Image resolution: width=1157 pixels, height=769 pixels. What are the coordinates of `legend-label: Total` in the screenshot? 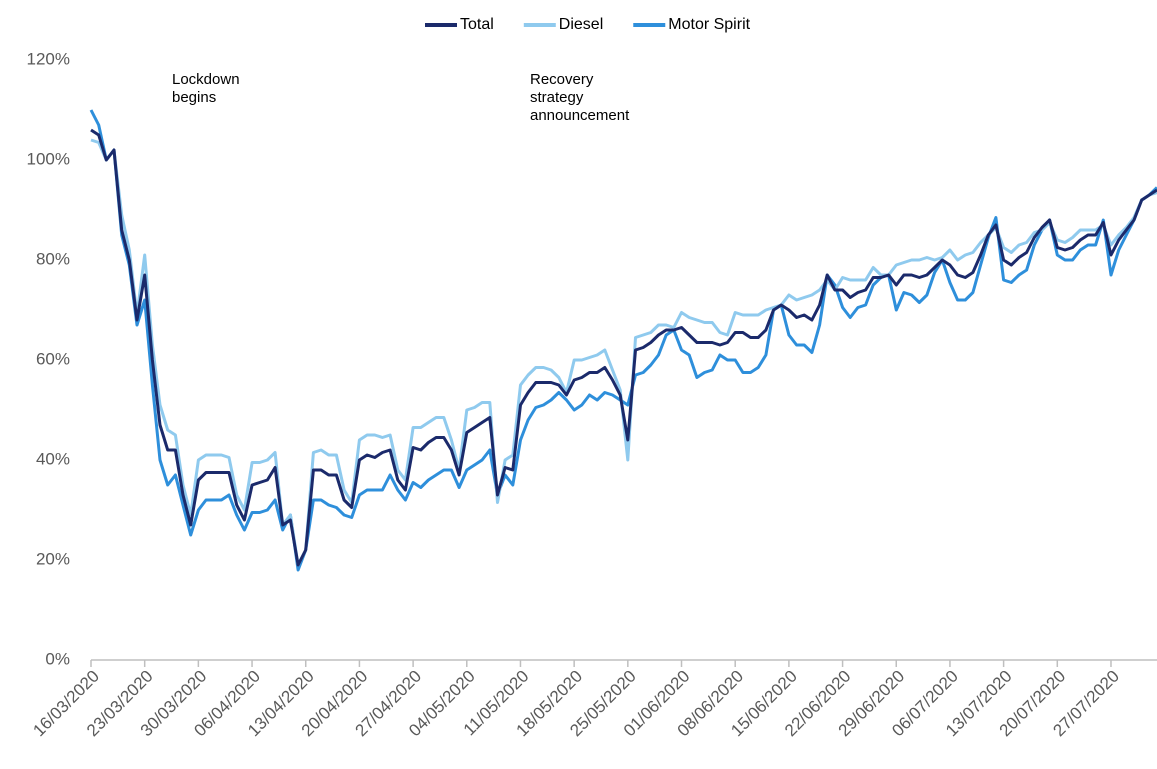 It's located at (477, 24).